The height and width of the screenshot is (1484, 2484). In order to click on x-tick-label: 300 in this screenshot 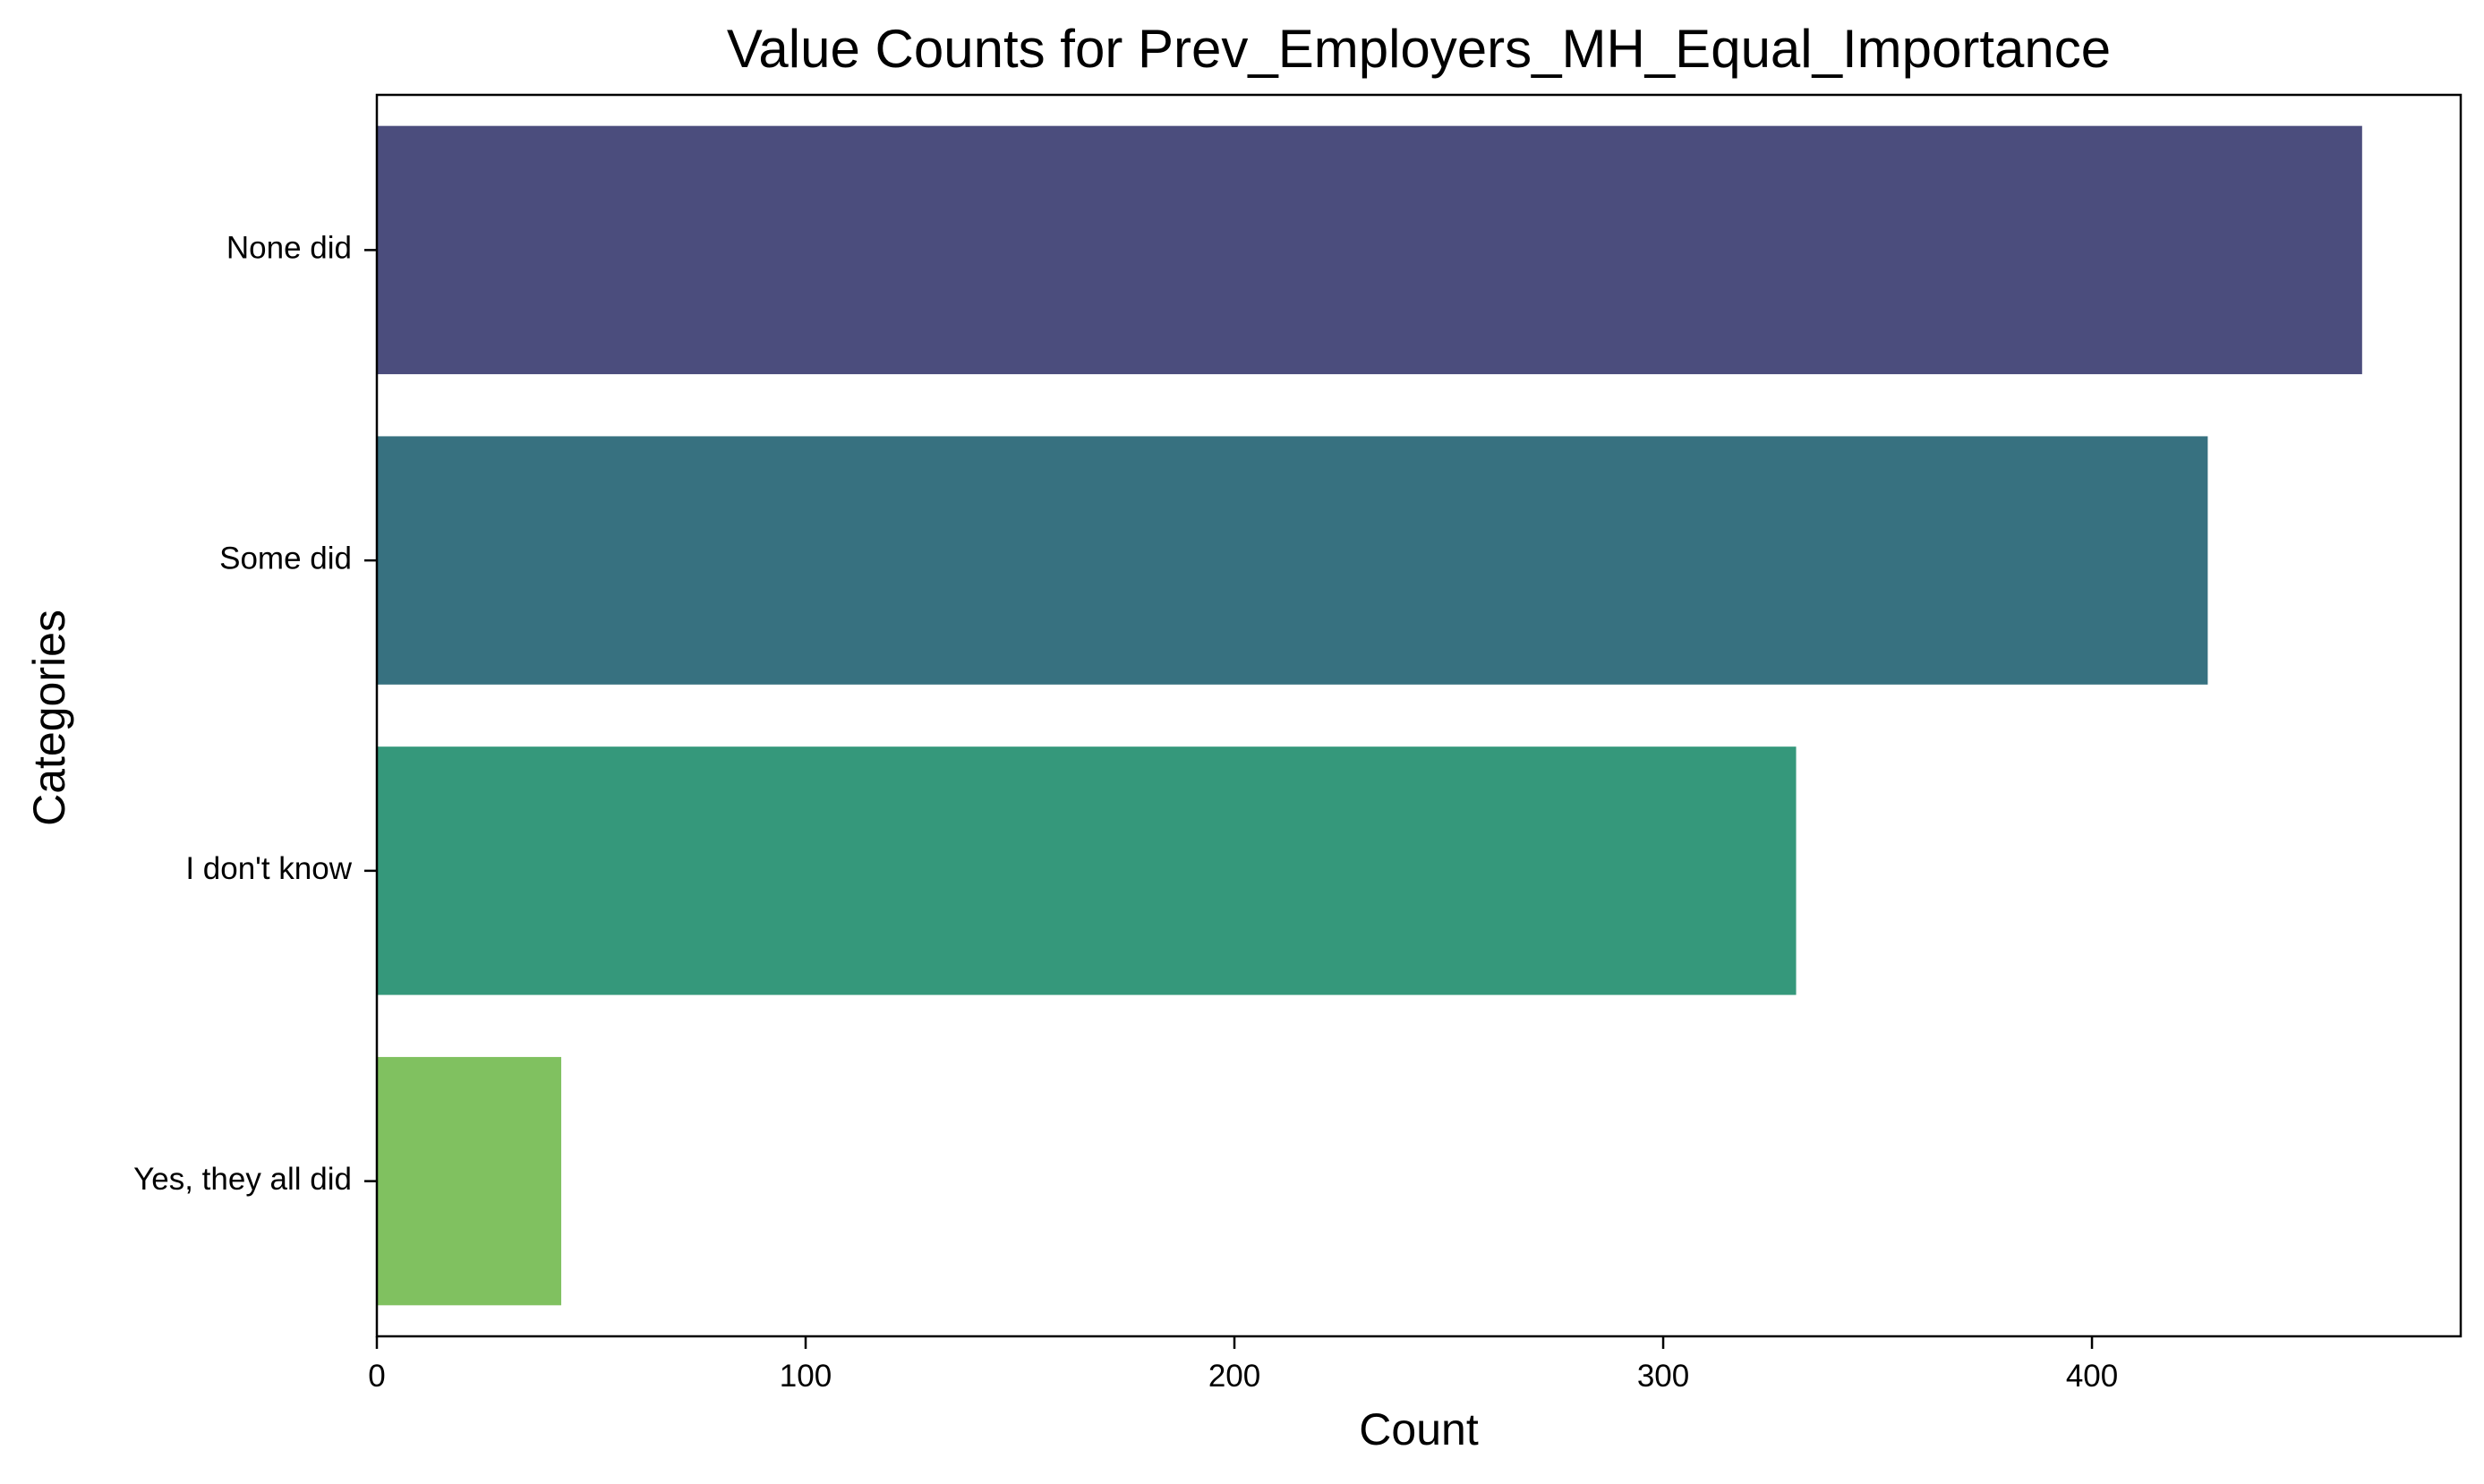, I will do `click(1663, 1376)`.